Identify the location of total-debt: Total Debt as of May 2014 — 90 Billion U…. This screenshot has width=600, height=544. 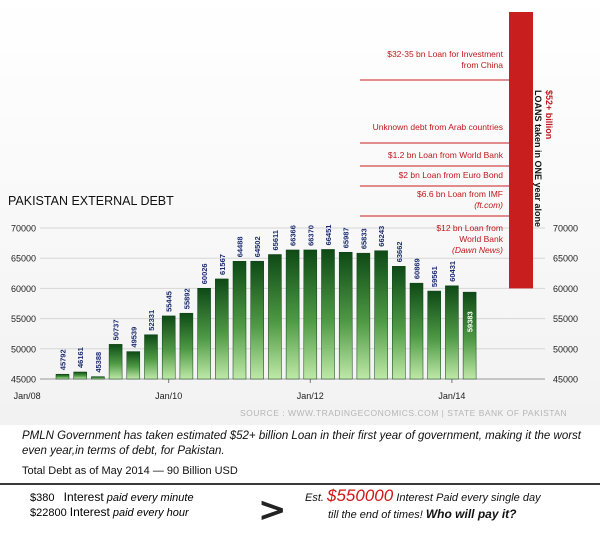
(130, 471).